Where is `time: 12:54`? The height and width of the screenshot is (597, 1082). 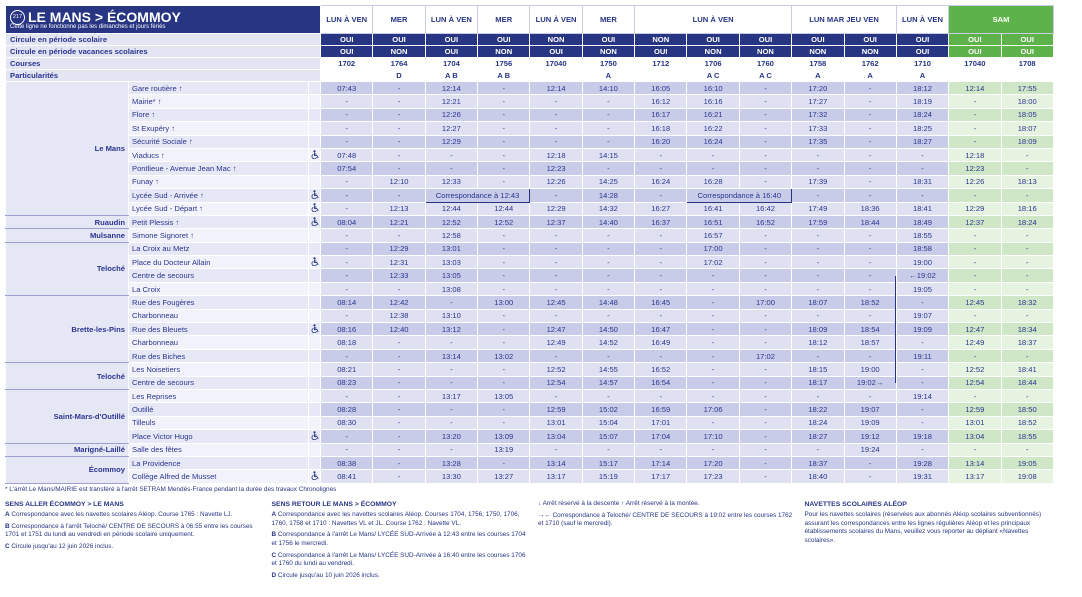
time: 12:54 is located at coordinates (556, 382).